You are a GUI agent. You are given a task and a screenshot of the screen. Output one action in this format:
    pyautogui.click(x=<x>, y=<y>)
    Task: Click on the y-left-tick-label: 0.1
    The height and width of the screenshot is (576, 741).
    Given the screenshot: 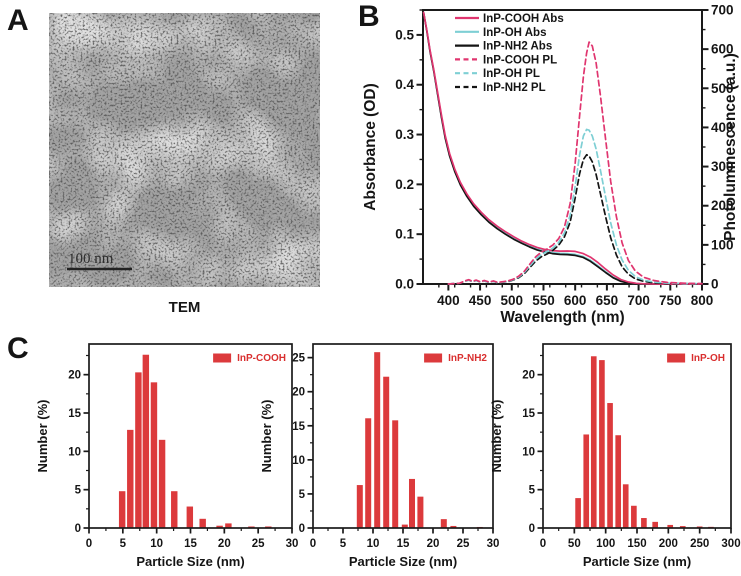 What is the action you would take?
    pyautogui.click(x=404, y=234)
    